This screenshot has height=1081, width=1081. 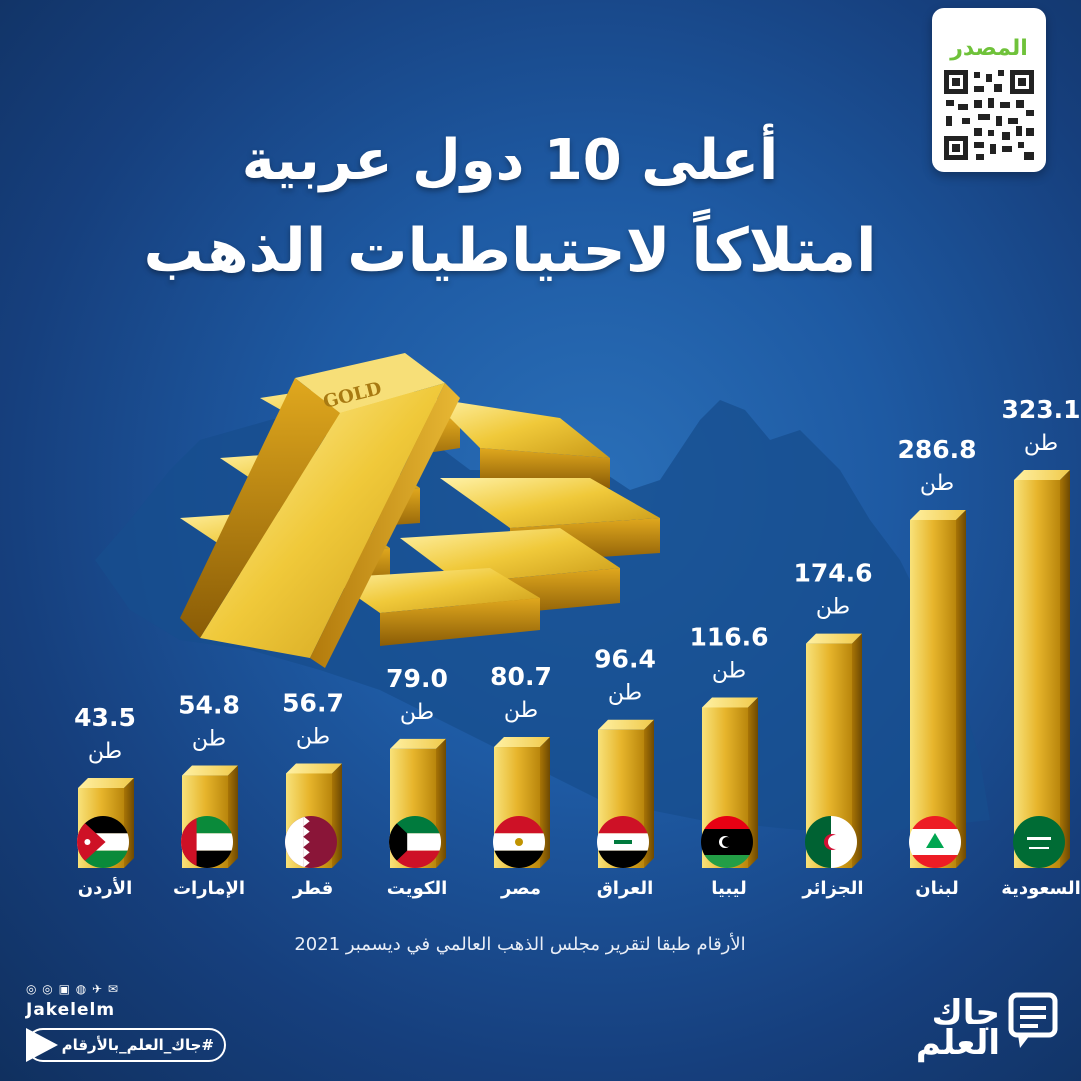 I want to click on category-label-2: قطر, so click(x=313, y=888).